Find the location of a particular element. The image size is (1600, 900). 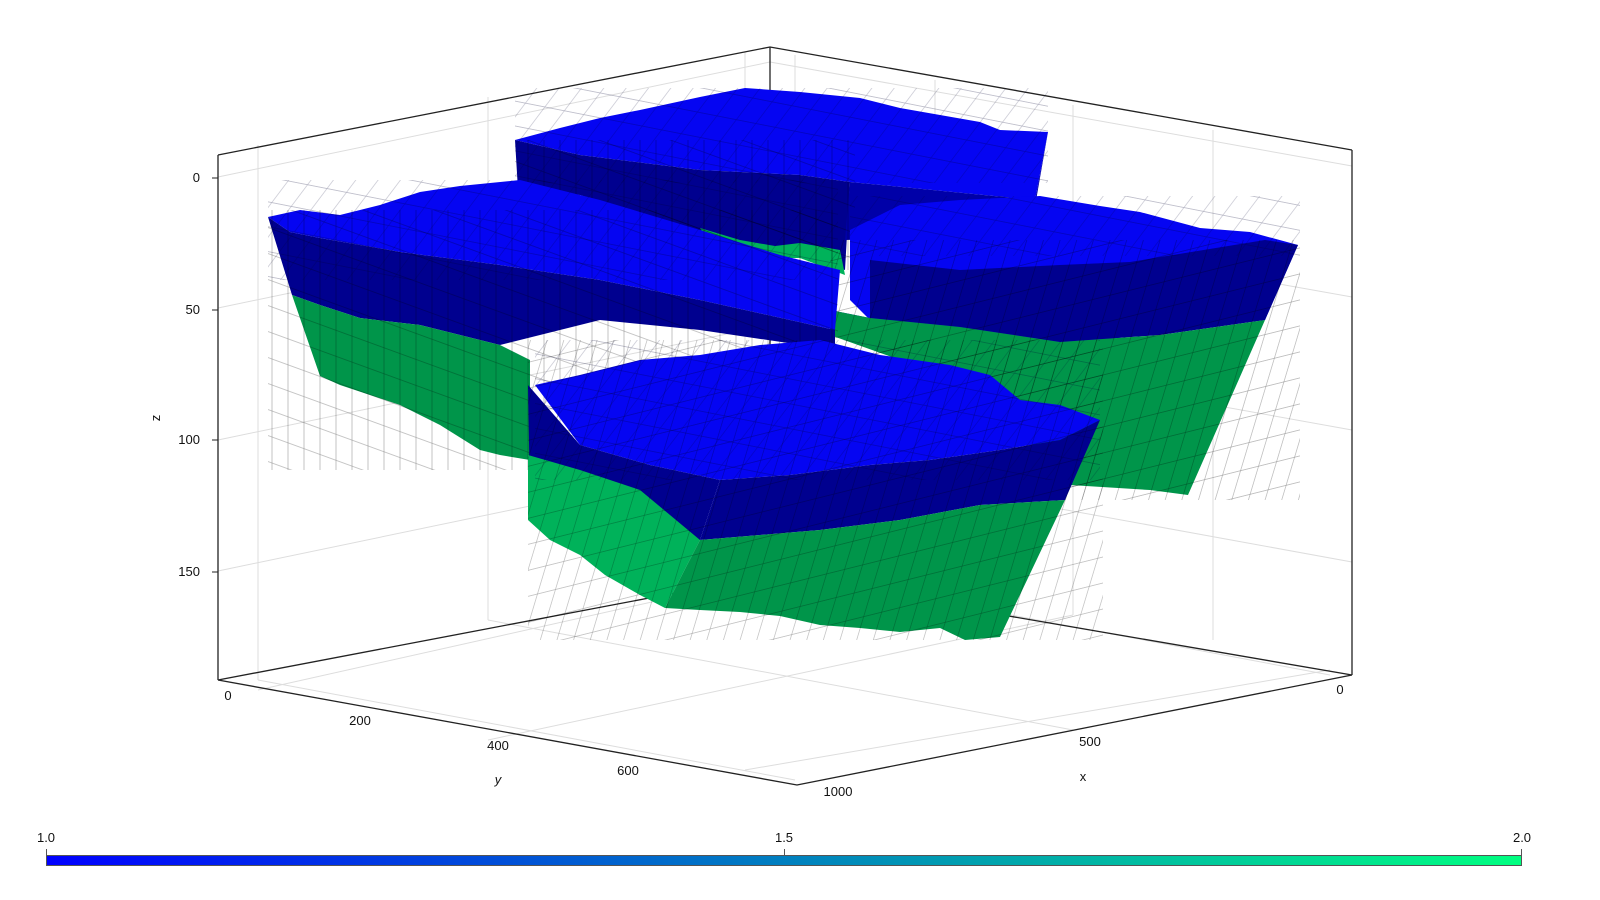

y-tick-0: 0 is located at coordinates (227, 695).